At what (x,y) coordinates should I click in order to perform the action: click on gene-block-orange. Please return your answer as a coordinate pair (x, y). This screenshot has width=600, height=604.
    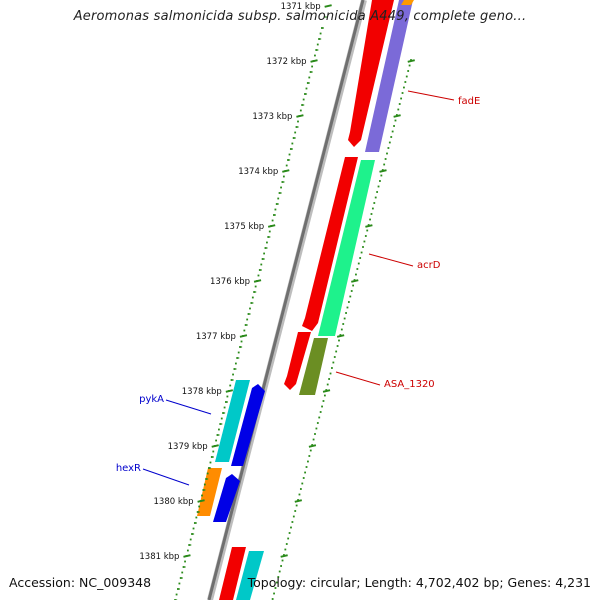
    Looking at the image, I should click on (407, 2).